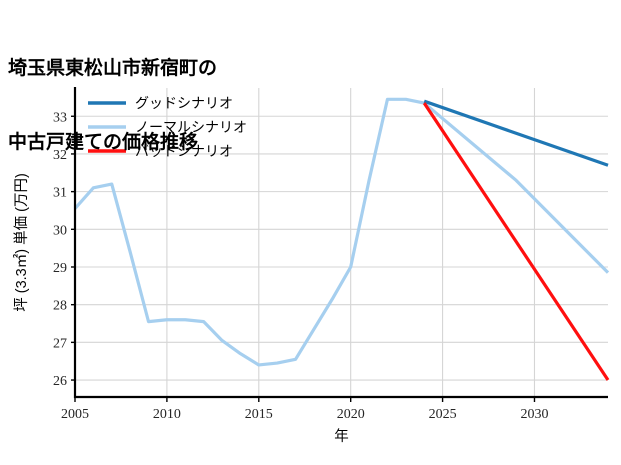 The width and height of the screenshot is (621, 465). I want to click on y-tick-label: 26, so click(60, 381).